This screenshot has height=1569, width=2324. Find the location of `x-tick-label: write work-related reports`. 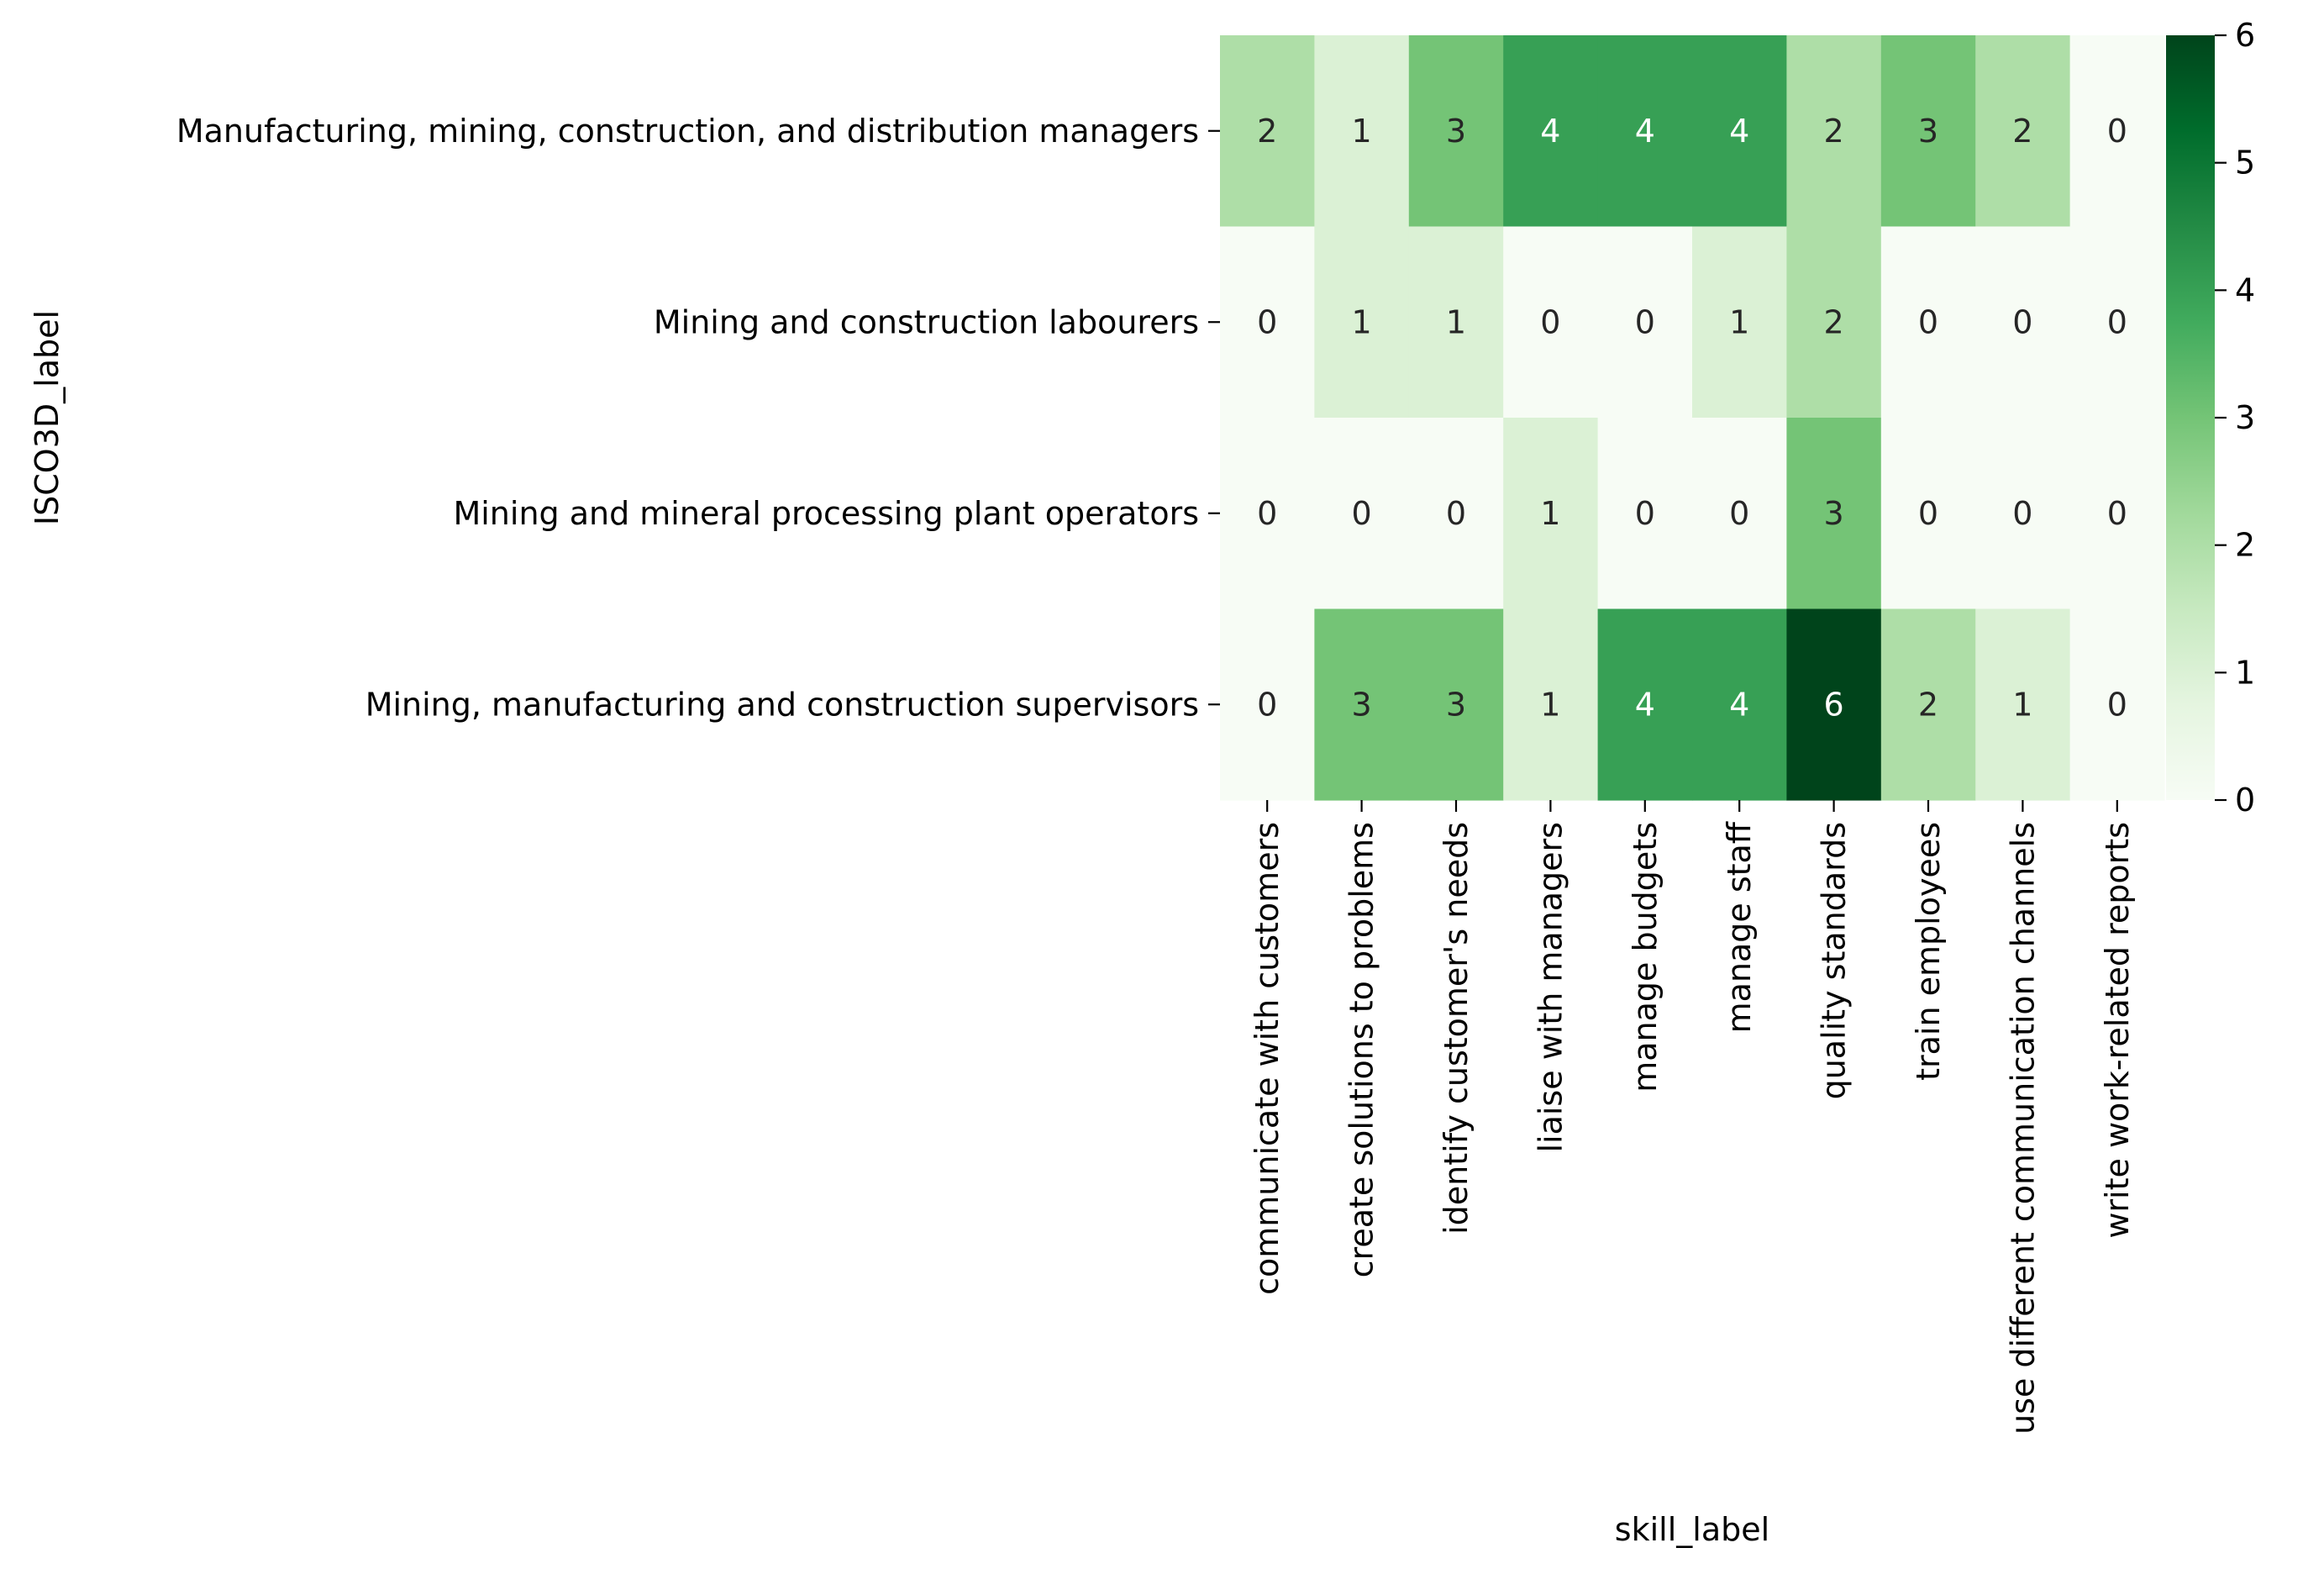

x-tick-label: write work-related reports is located at coordinates (2117, 1031).